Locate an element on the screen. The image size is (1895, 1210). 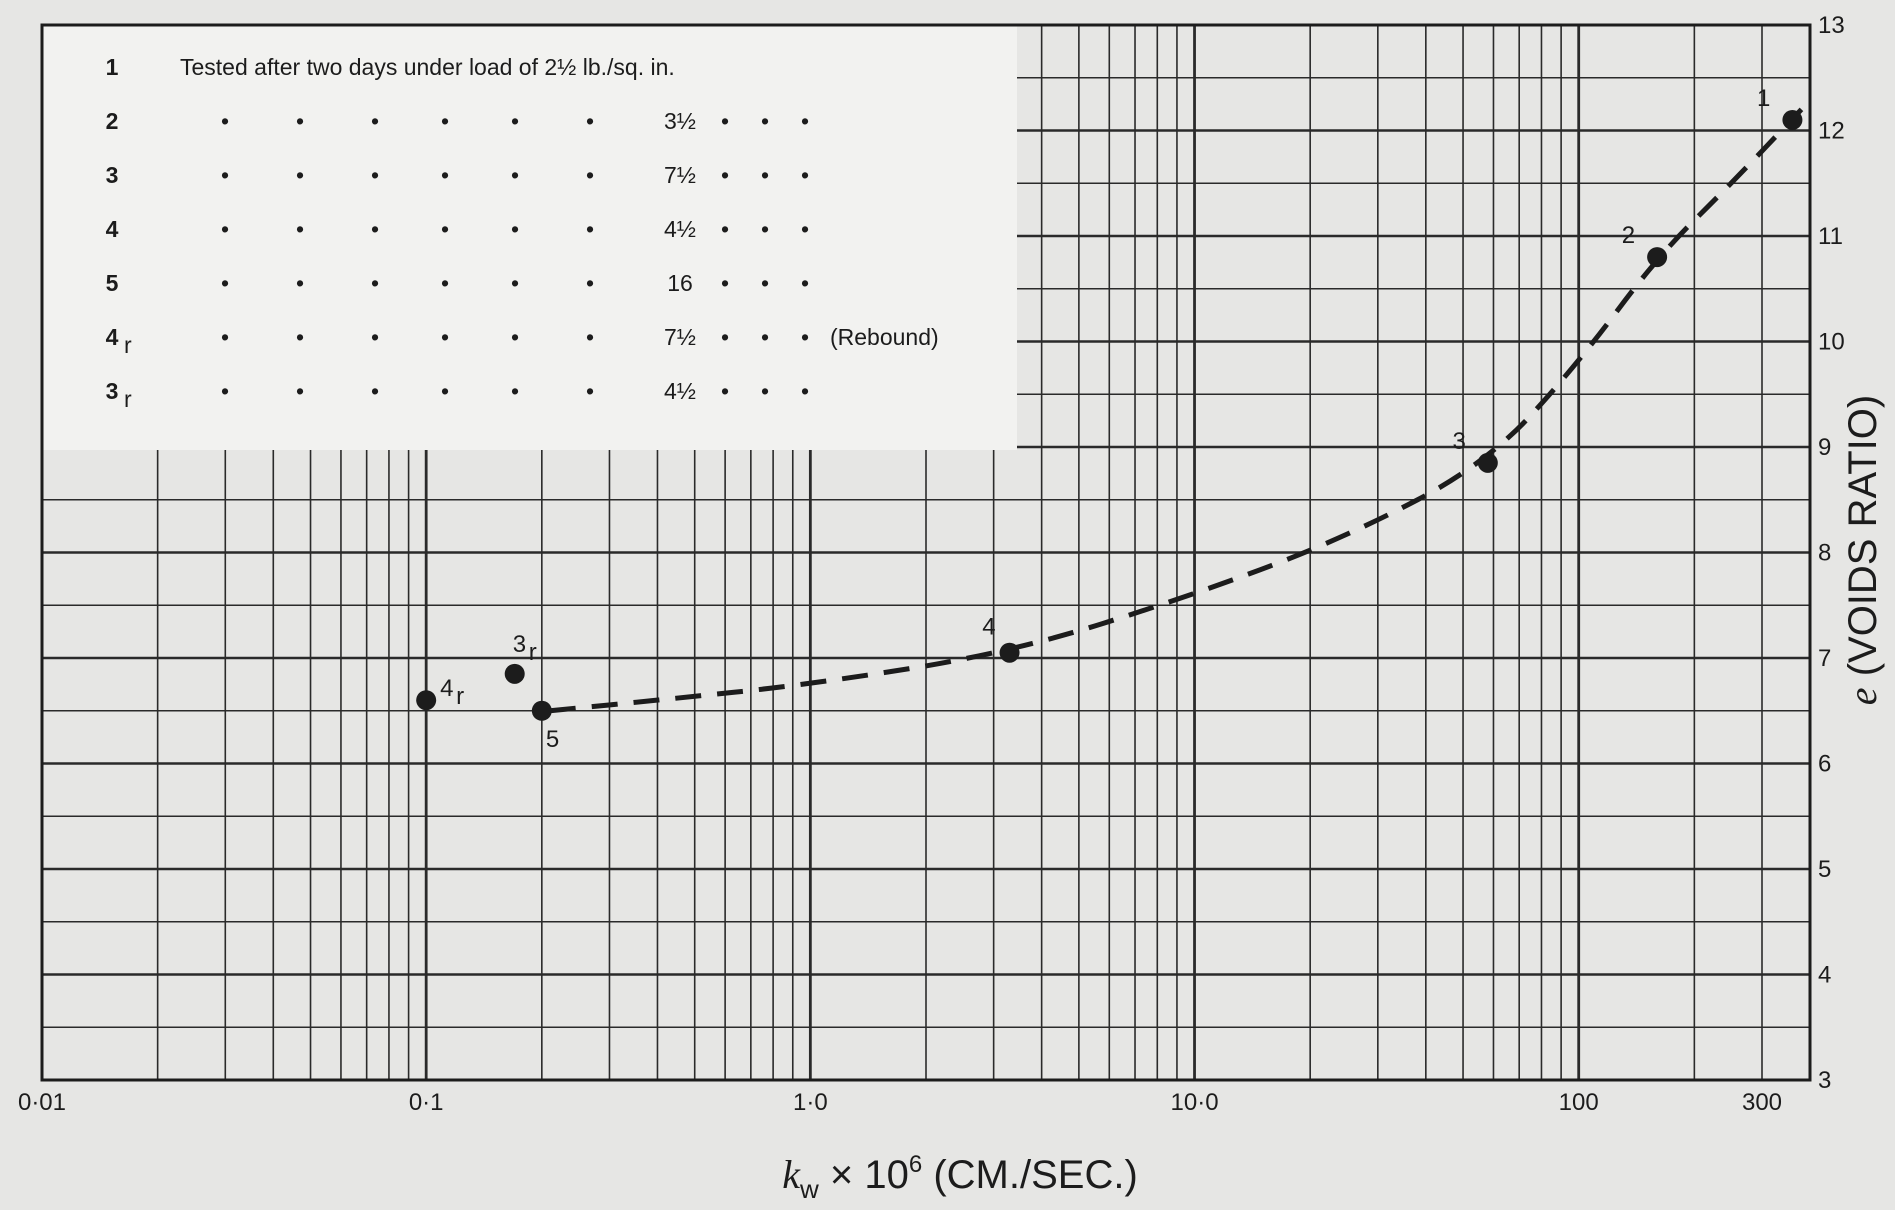
data-point-label: 5 is located at coordinates (552, 739).